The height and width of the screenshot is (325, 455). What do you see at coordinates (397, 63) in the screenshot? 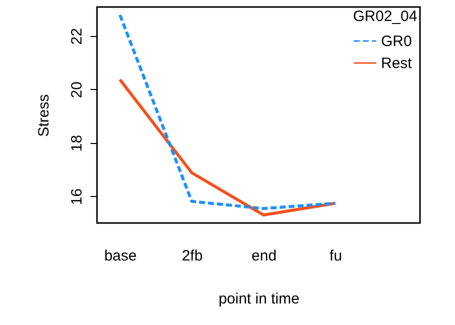
I see `legend-label: Rest` at bounding box center [397, 63].